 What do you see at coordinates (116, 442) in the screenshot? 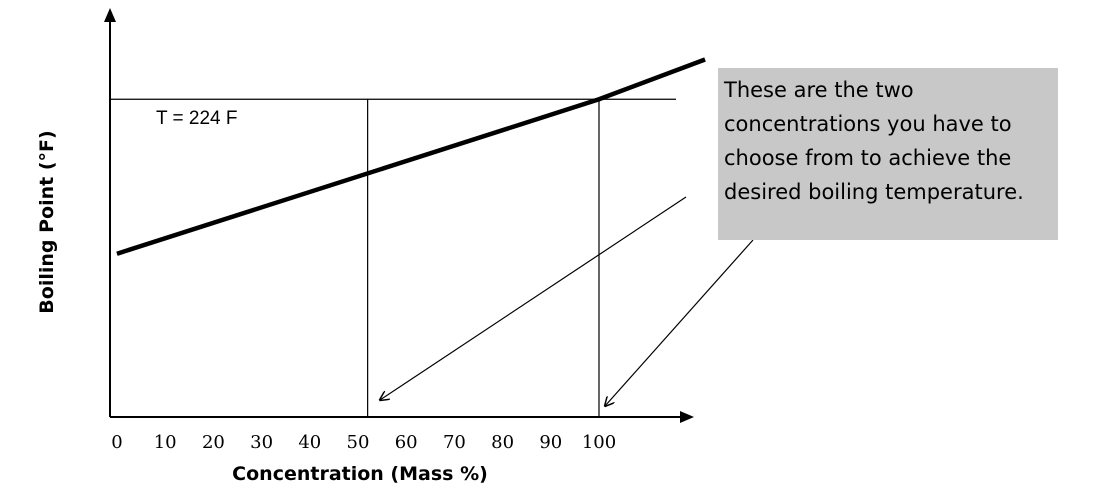
I see `x-tick-label: 0` at bounding box center [116, 442].